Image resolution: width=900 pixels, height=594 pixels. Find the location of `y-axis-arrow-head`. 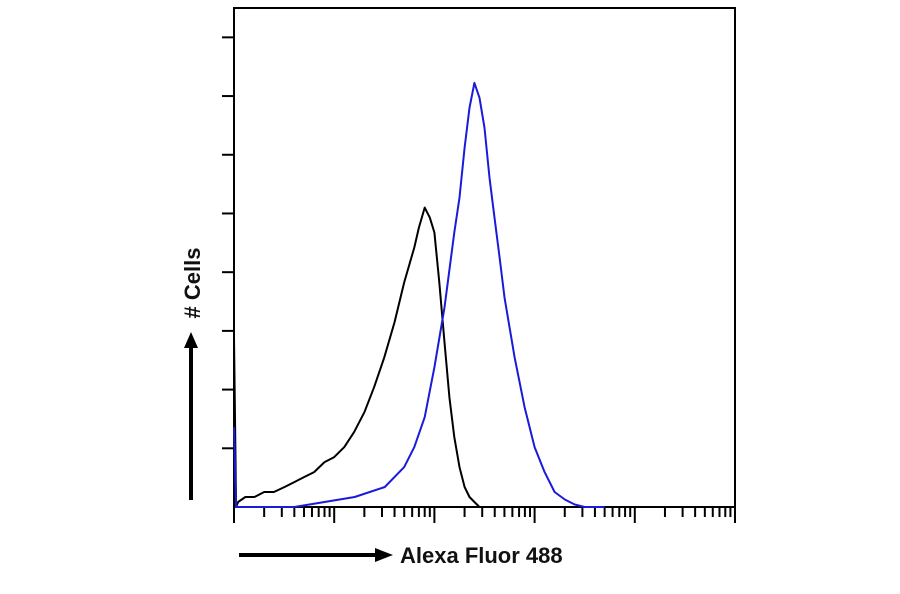

y-axis-arrow-head is located at coordinates (191, 340).